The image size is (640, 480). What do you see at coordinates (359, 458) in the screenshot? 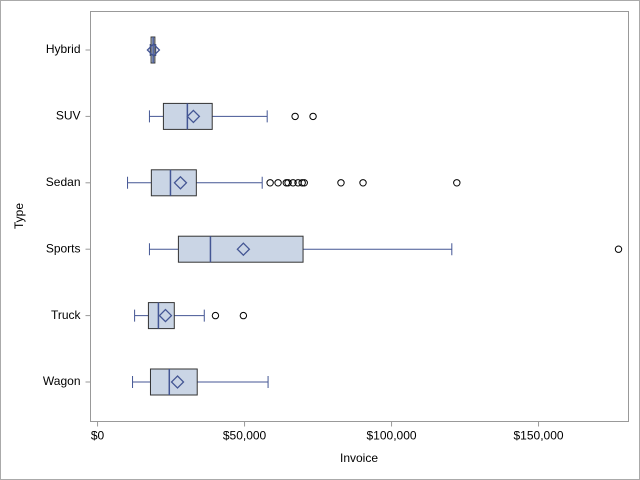
I see `x-axis-label: Invoice` at bounding box center [359, 458].